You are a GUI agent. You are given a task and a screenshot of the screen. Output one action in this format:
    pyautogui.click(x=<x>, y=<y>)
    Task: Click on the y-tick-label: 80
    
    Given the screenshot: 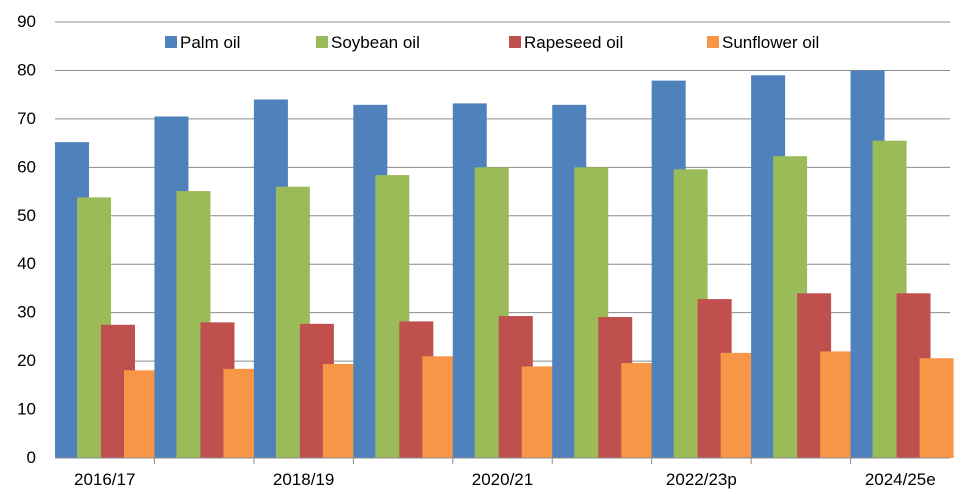 What is the action you would take?
    pyautogui.click(x=26, y=69)
    